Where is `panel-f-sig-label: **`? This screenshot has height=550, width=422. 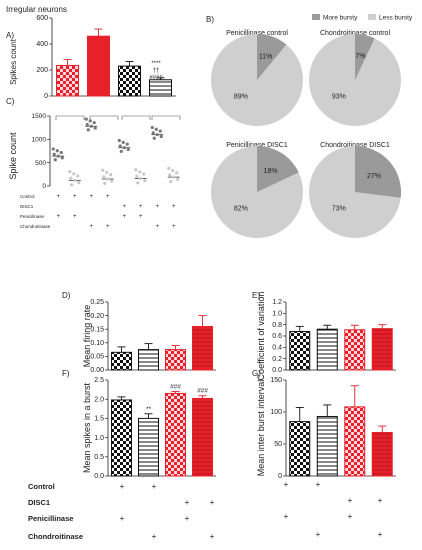 panel-f-sig-label: ** is located at coordinates (149, 409).